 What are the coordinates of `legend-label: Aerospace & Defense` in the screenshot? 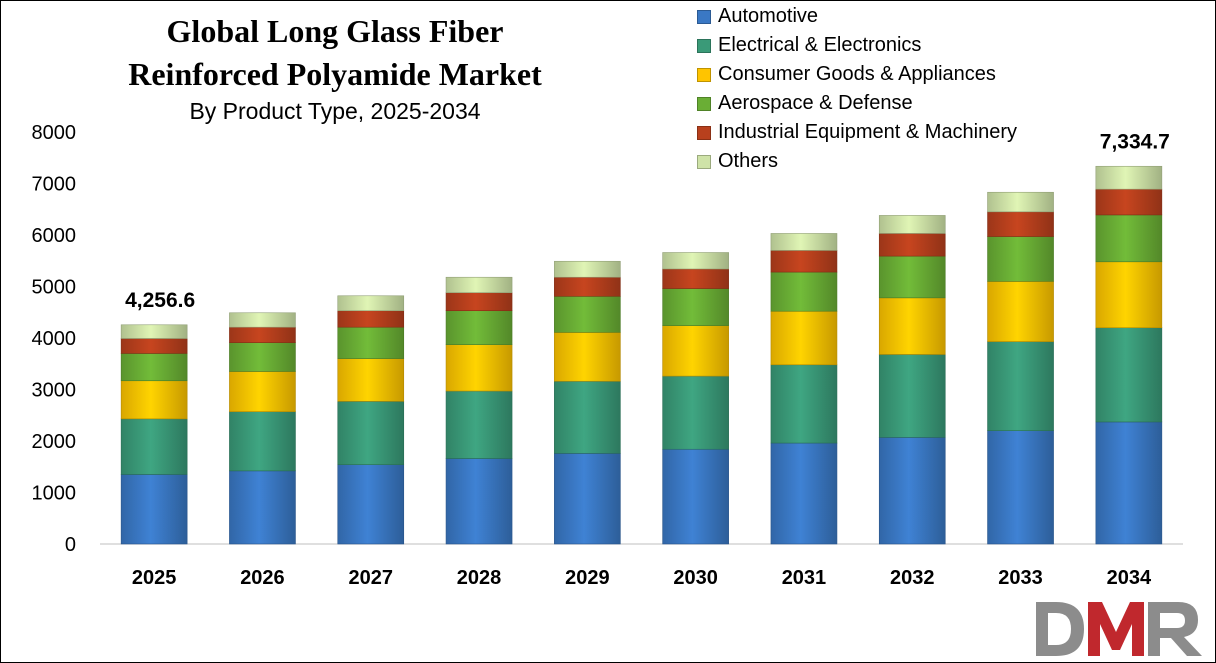 It's located at (815, 103).